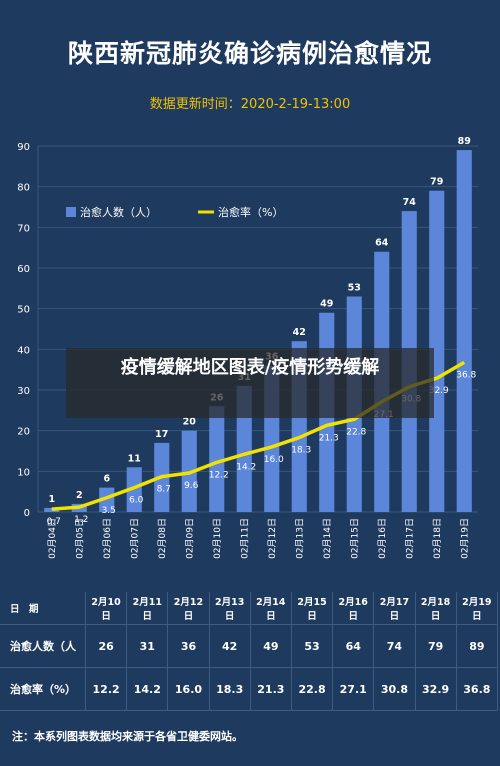 This screenshot has height=766, width=500. I want to click on table-cell: 2月16日, so click(353, 608).